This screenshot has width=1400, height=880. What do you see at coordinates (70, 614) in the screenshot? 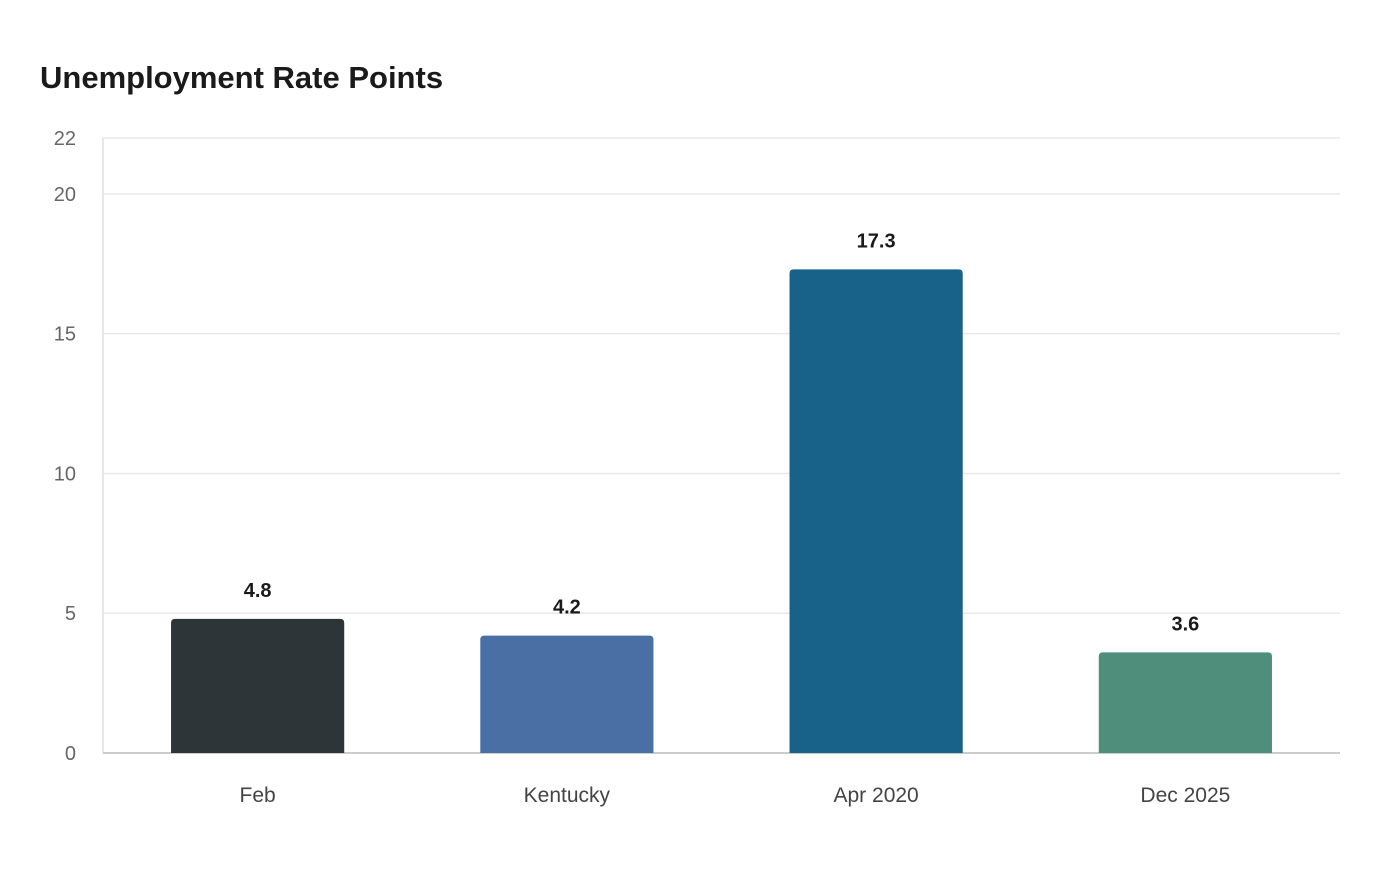
I see `y-tick-label: 5` at bounding box center [70, 614].